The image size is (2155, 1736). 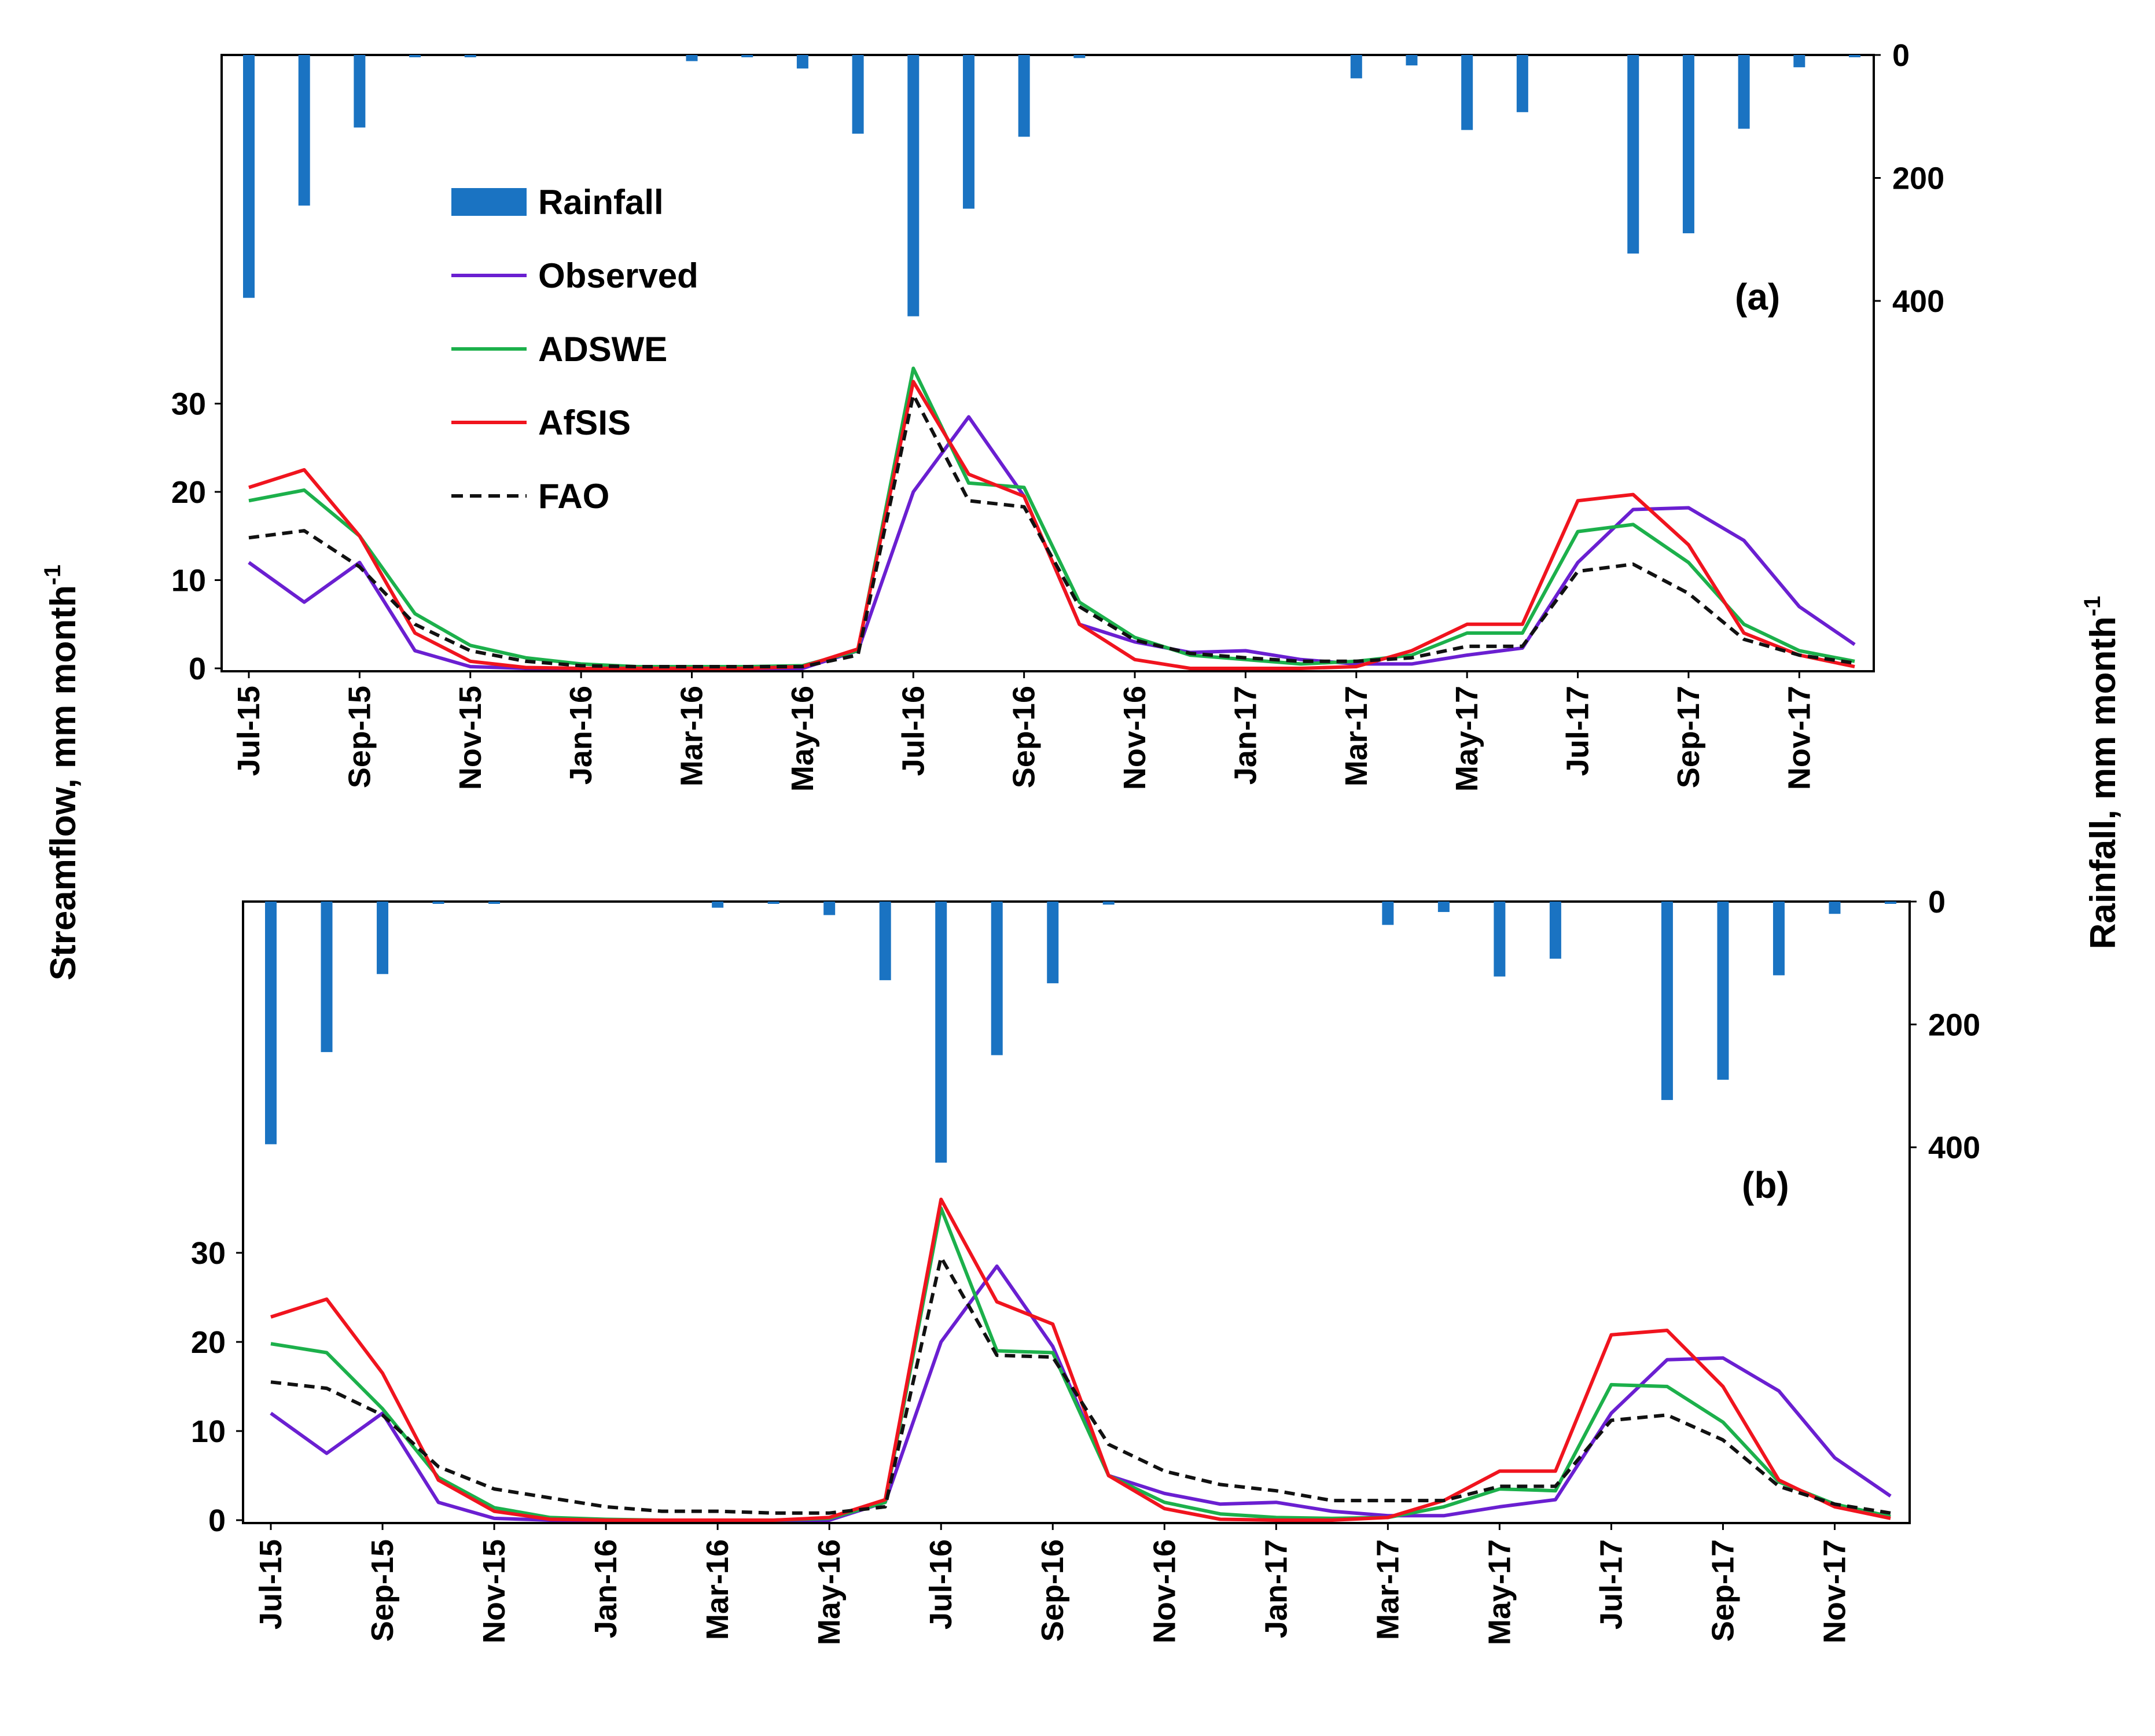 What do you see at coordinates (188, 581) in the screenshot?
I see `y-left-tick-label: 10` at bounding box center [188, 581].